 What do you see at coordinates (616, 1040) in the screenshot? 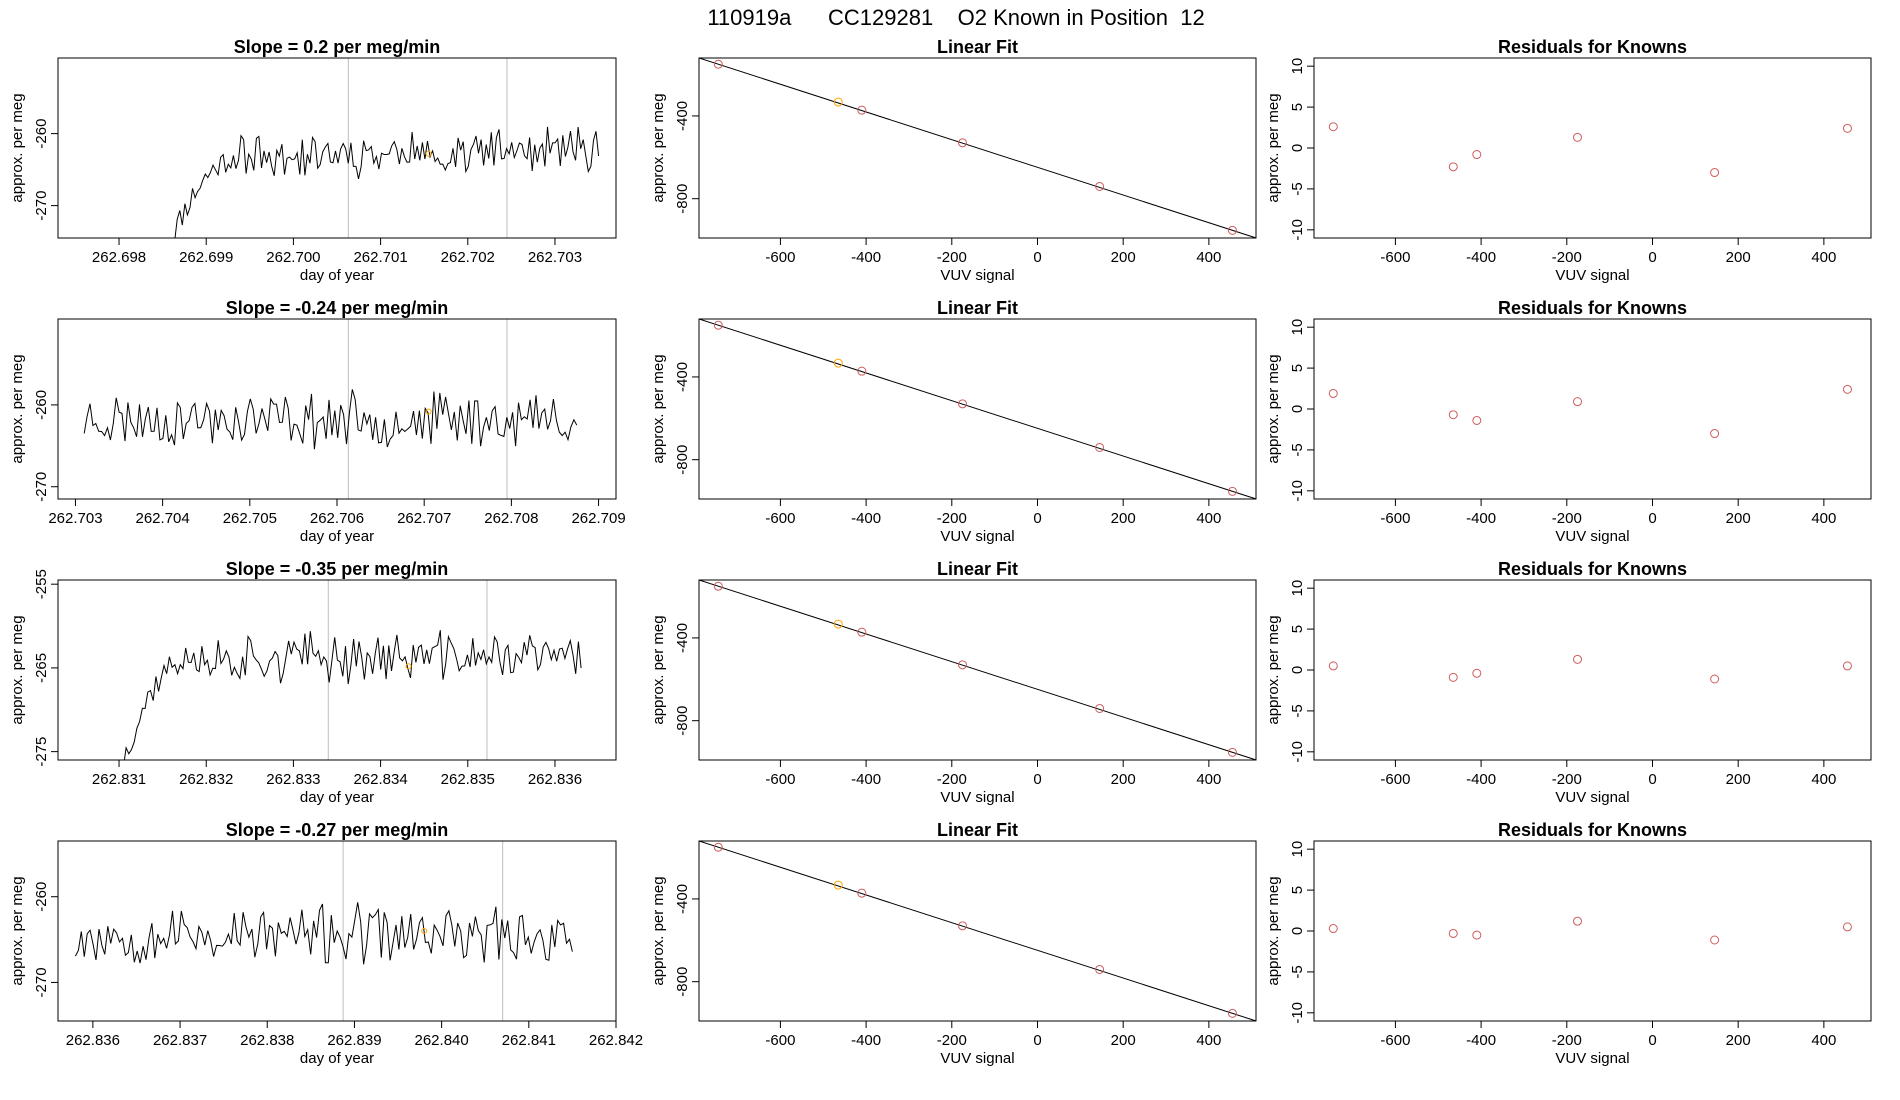
I see `x-tick-label: 262.842` at bounding box center [616, 1040].